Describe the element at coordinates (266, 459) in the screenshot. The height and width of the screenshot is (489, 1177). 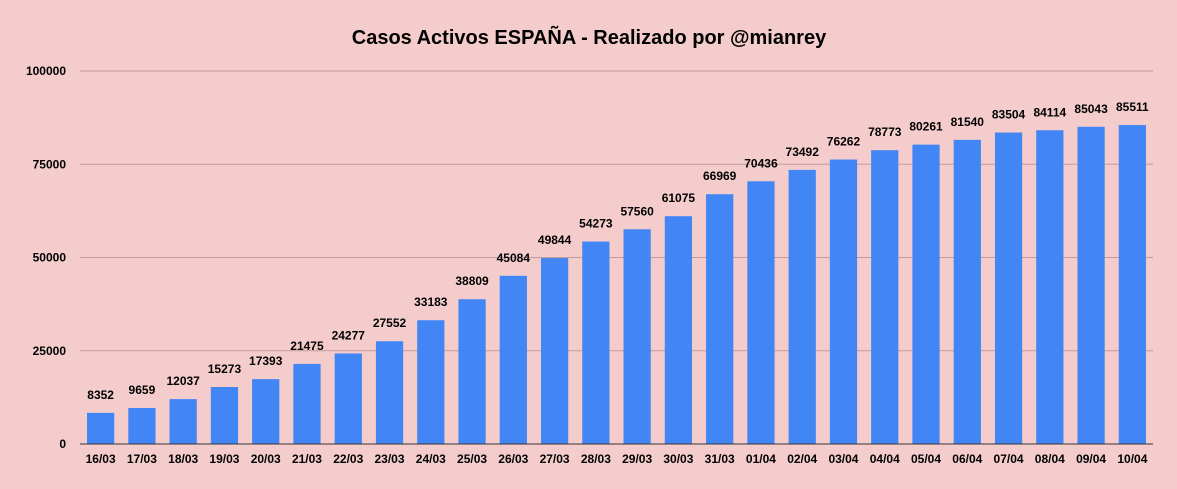
I see `x-tick-label: 20/03` at that location.